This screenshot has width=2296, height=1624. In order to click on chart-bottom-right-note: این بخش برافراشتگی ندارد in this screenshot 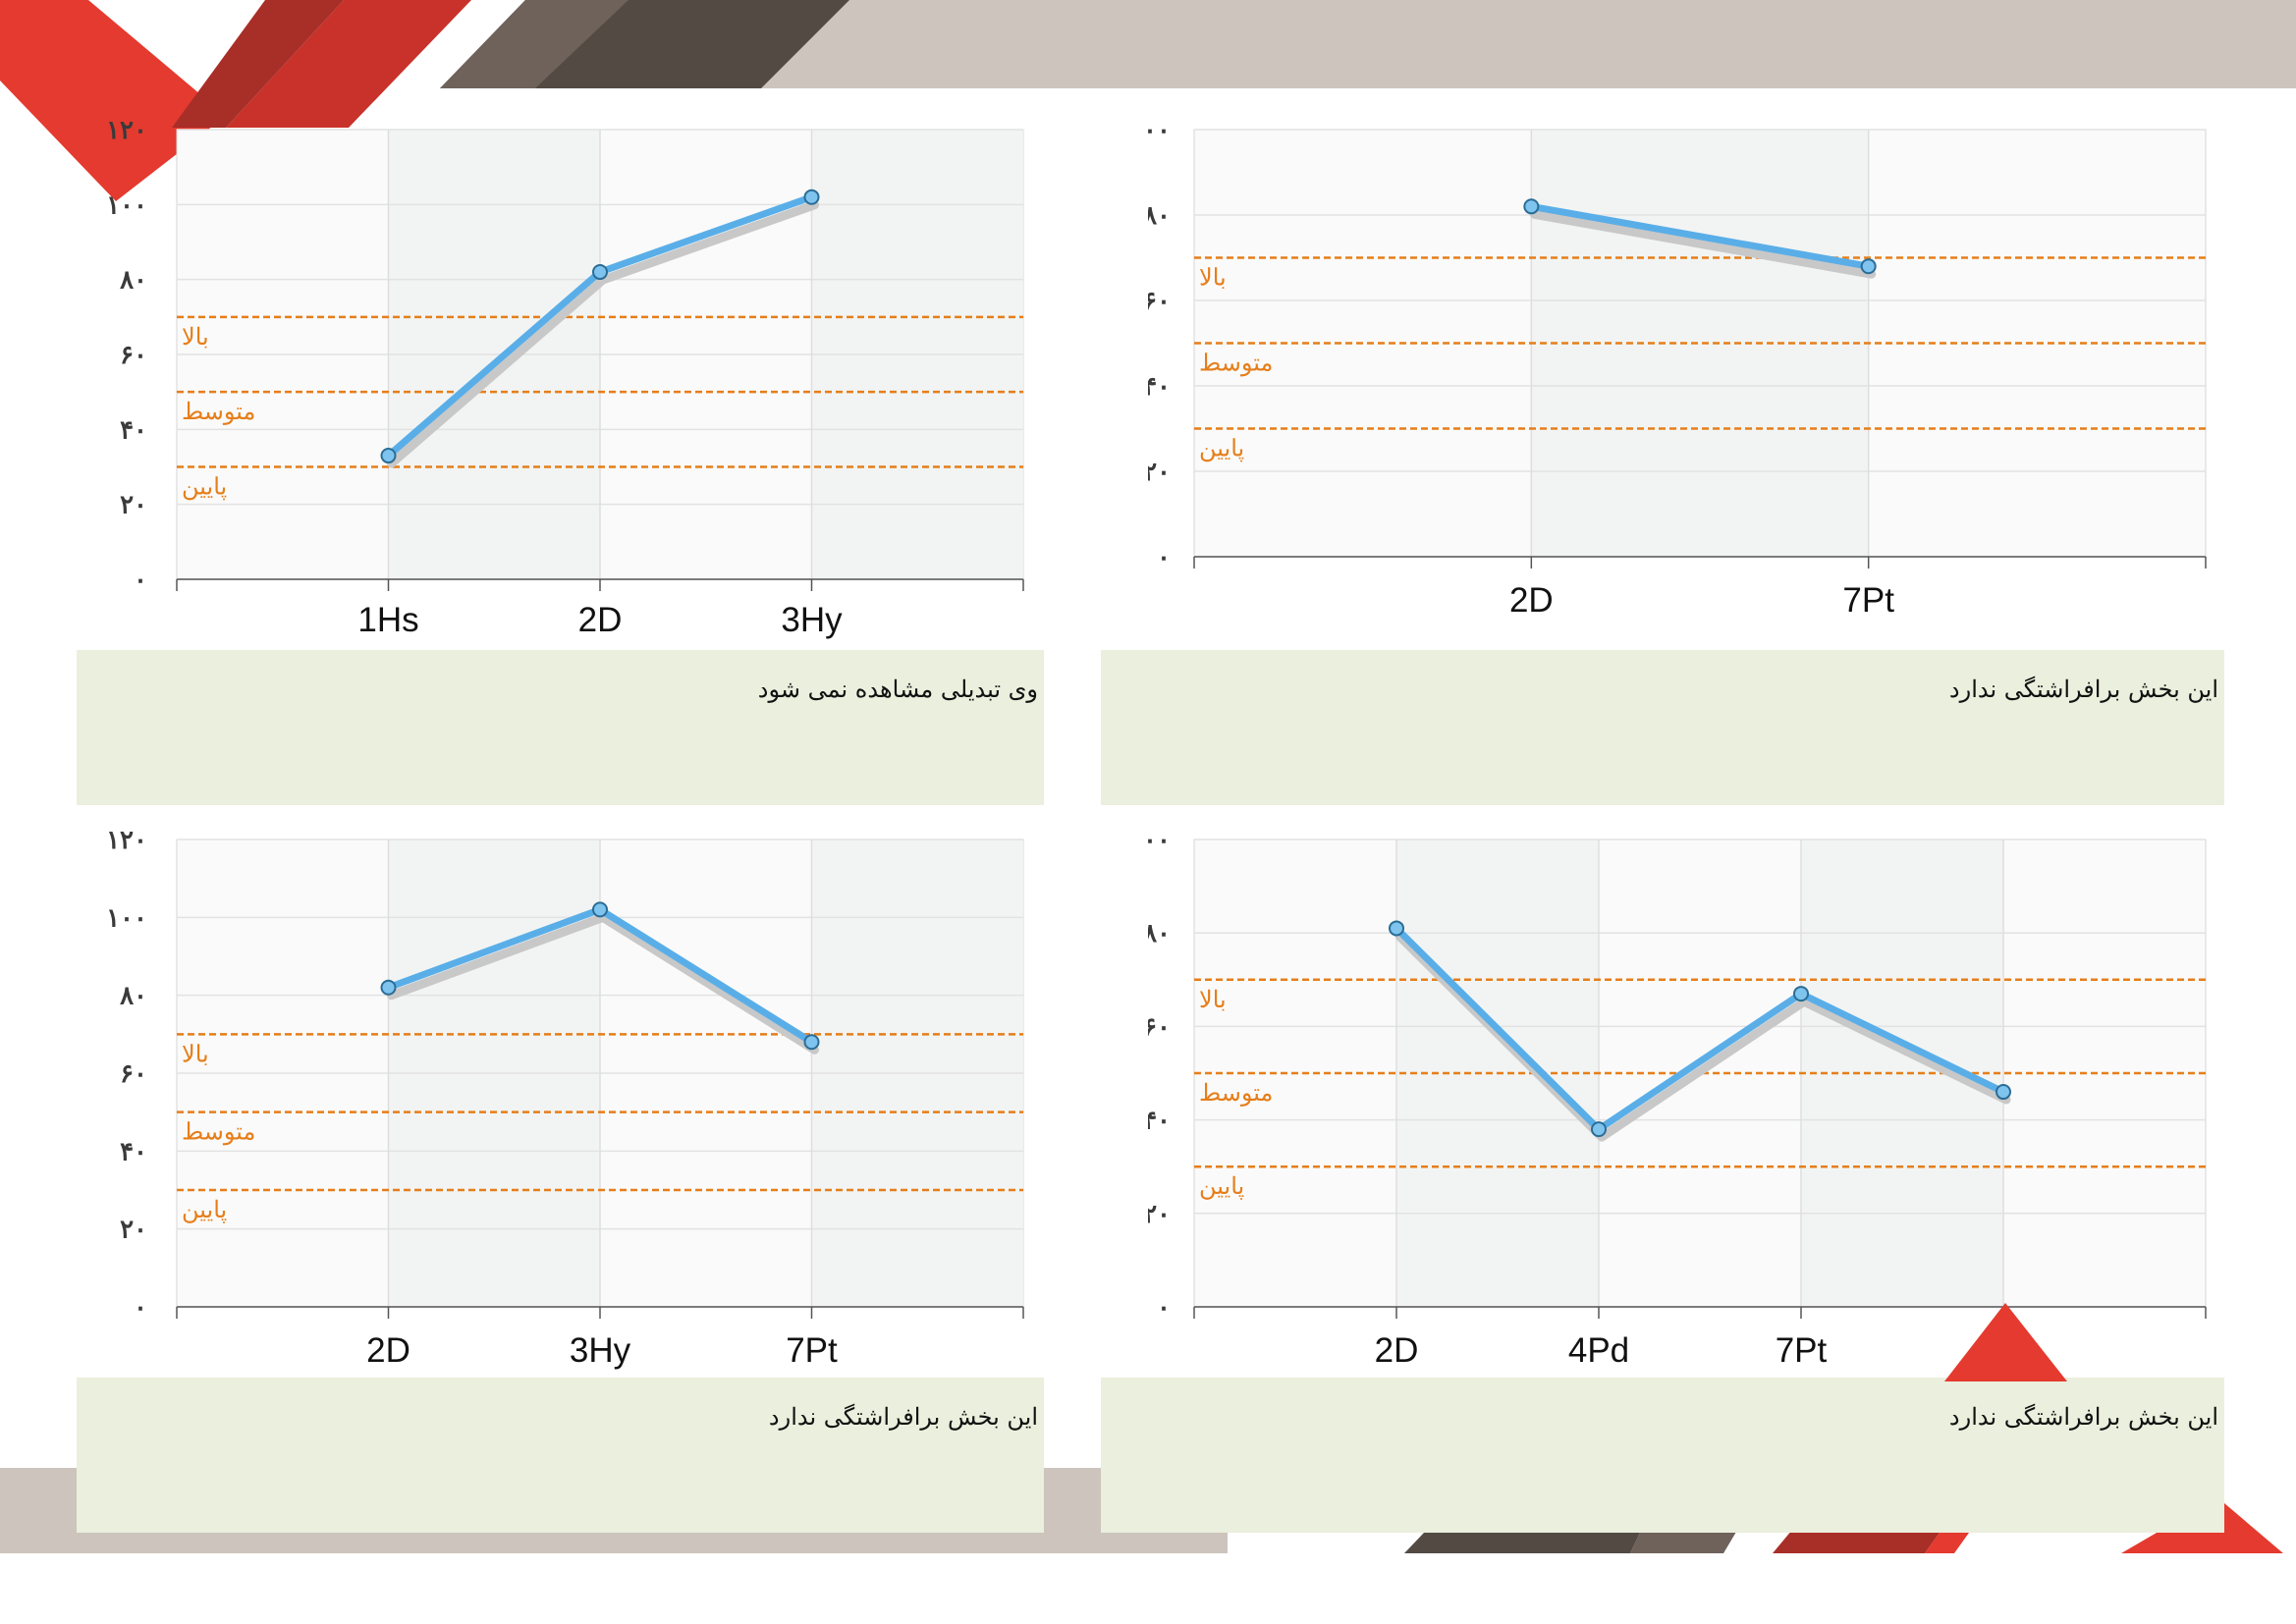, I will do `click(1662, 1455)`.